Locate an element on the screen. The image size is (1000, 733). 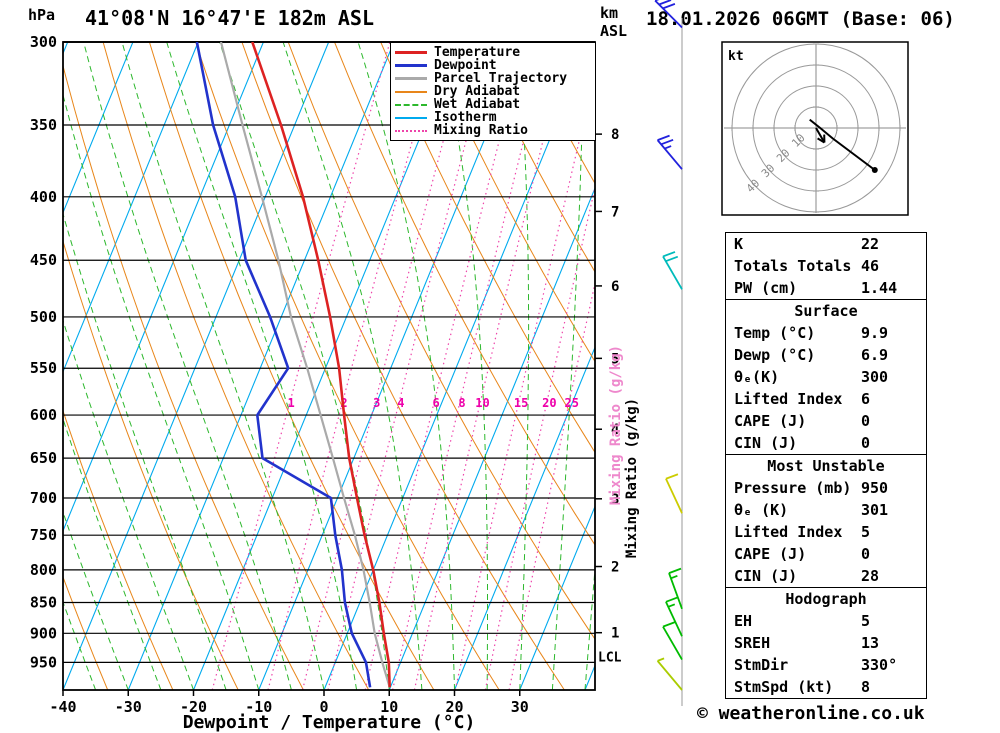
pressure-axis-unit: hPa is located at coordinates (42, 15).